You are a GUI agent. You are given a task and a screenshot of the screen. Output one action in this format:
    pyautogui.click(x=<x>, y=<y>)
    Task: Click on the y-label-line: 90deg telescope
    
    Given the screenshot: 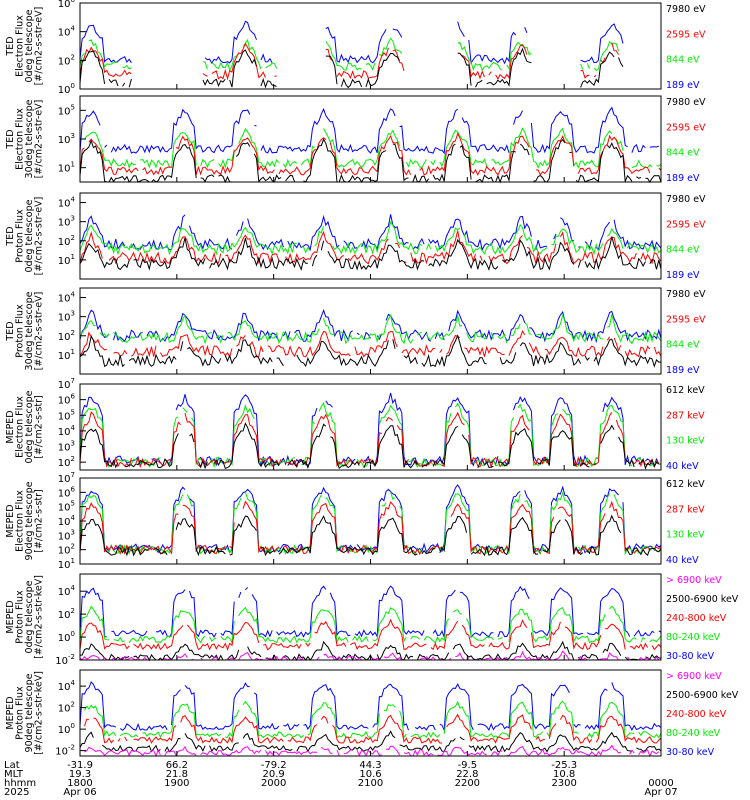 What is the action you would take?
    pyautogui.click(x=29, y=712)
    